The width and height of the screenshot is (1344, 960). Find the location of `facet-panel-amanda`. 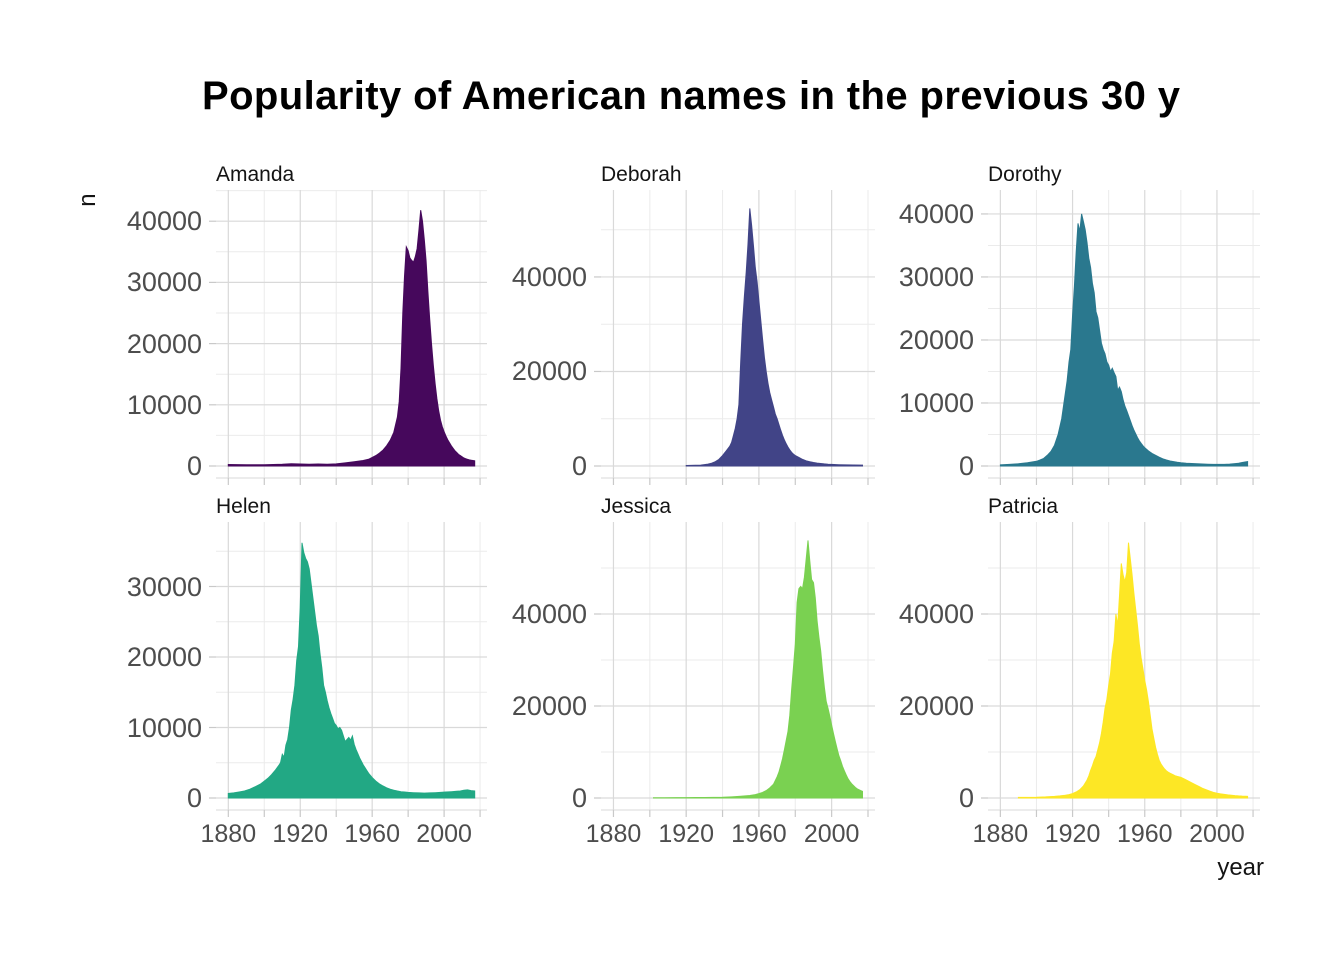

facet-panel-amanda is located at coordinates (348, 337).